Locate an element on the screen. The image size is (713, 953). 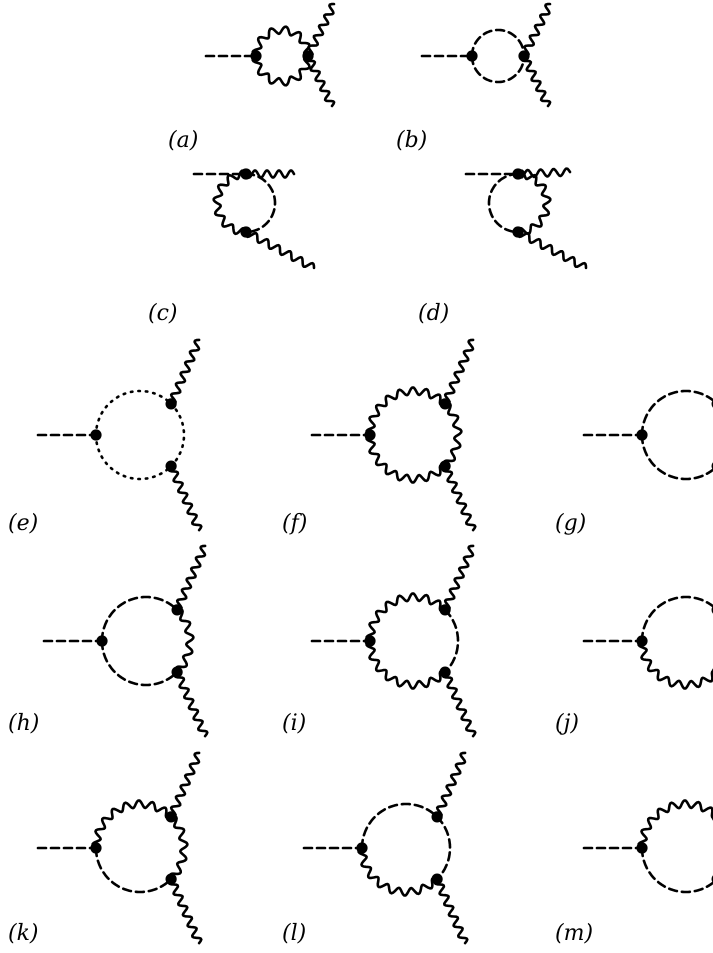
label-m: (m) is located at coordinates (574, 933).